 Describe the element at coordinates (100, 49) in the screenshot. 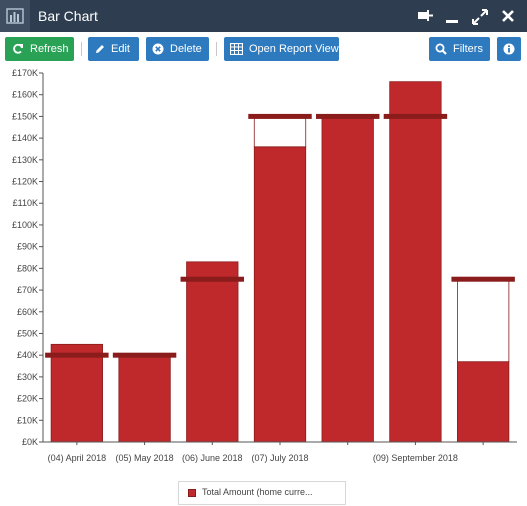

I see `pencil-icon` at that location.